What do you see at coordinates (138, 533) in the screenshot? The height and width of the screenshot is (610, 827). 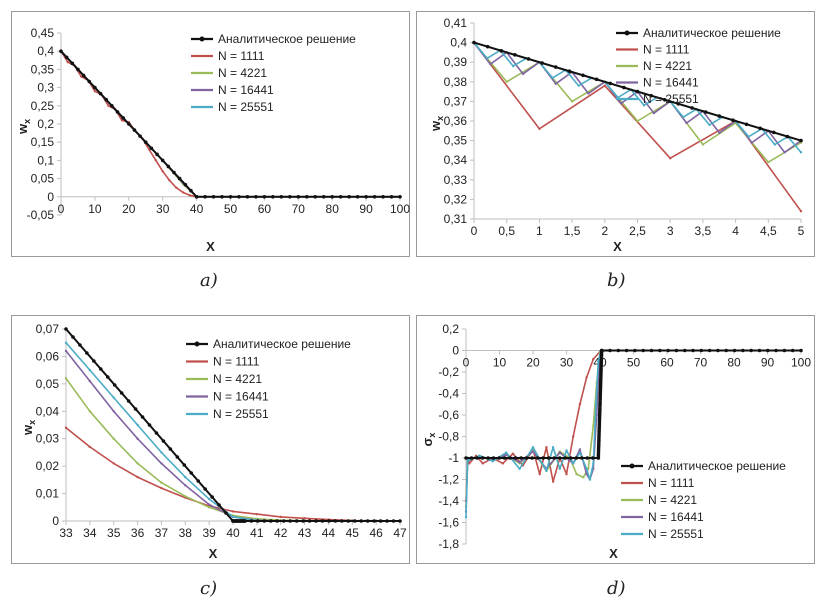 I see `x-tick-label: 36` at bounding box center [138, 533].